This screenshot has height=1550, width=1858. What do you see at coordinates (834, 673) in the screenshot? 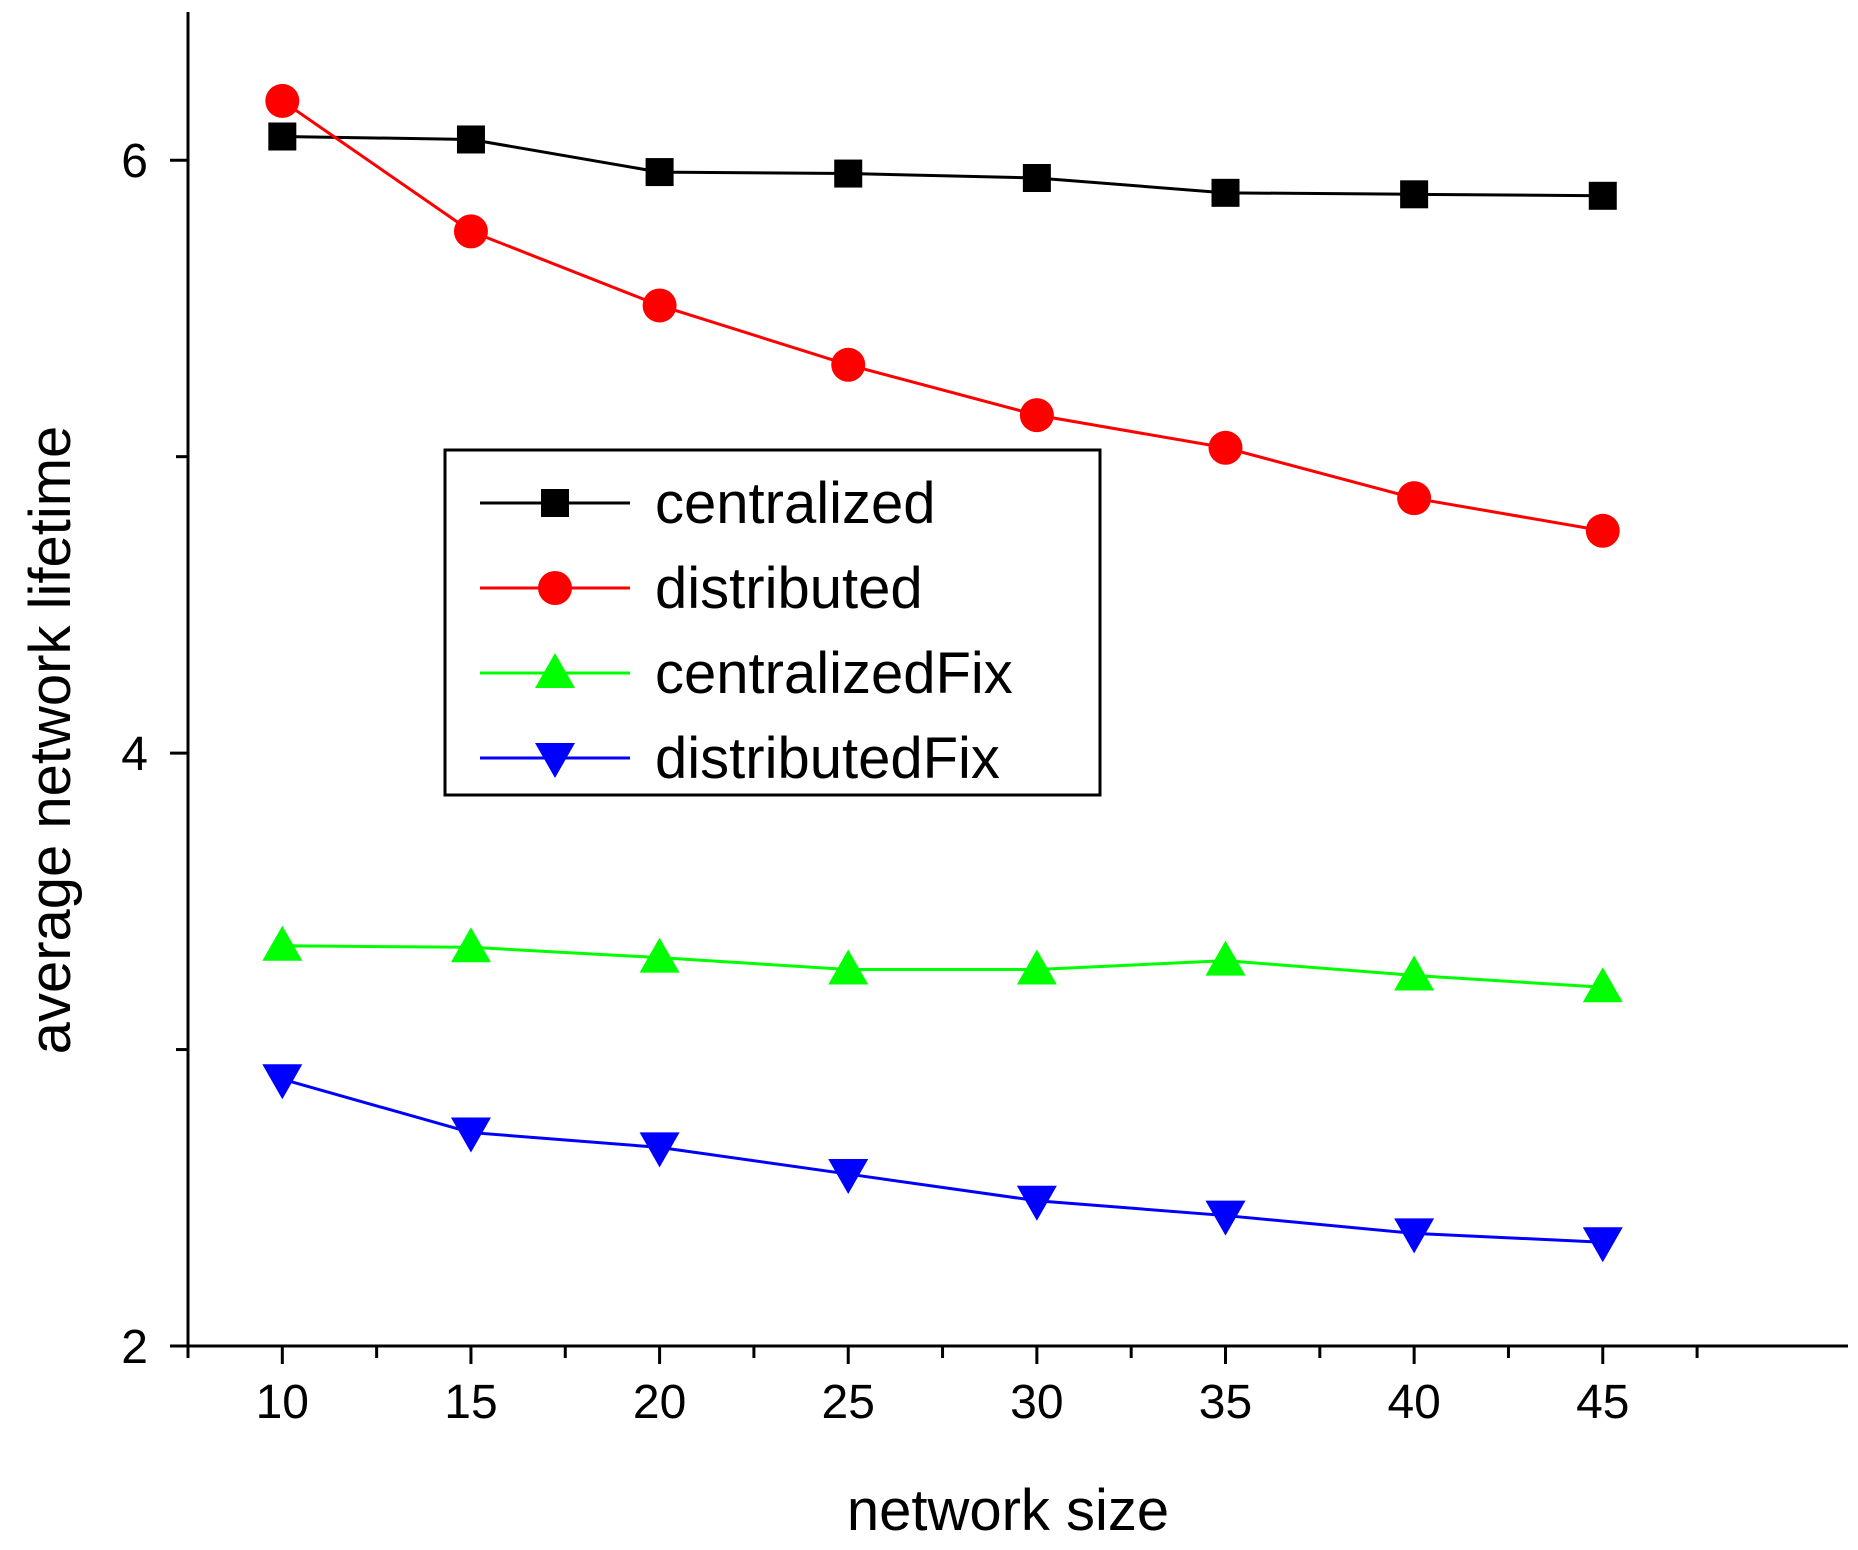
I see `legend-label: centralizedFix` at bounding box center [834, 673].